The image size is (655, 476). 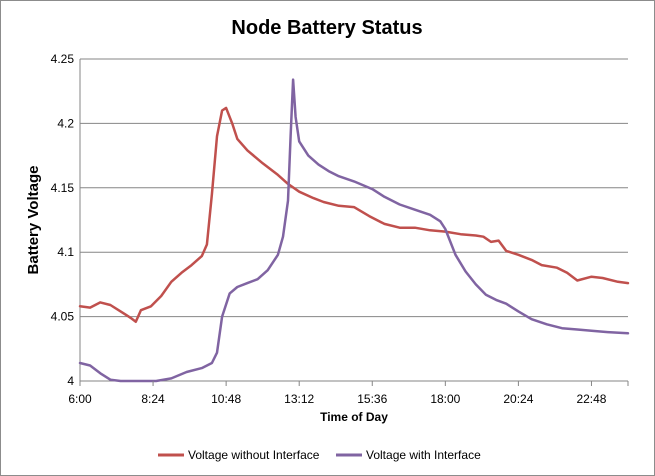 What do you see at coordinates (354, 417) in the screenshot?
I see `x-axis-title: Time of Day` at bounding box center [354, 417].